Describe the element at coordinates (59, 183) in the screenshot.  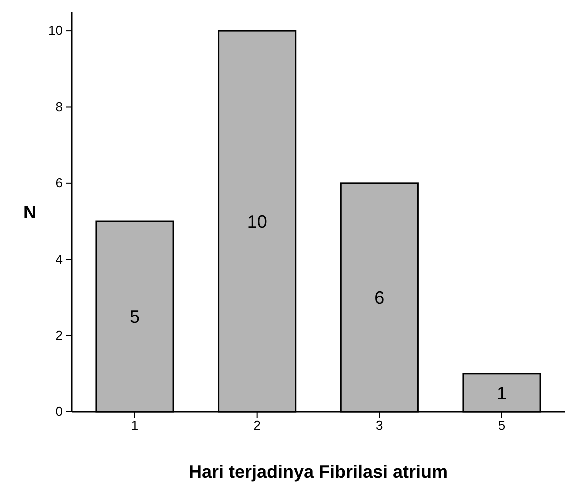
I see `y-tick-label: 6` at that location.